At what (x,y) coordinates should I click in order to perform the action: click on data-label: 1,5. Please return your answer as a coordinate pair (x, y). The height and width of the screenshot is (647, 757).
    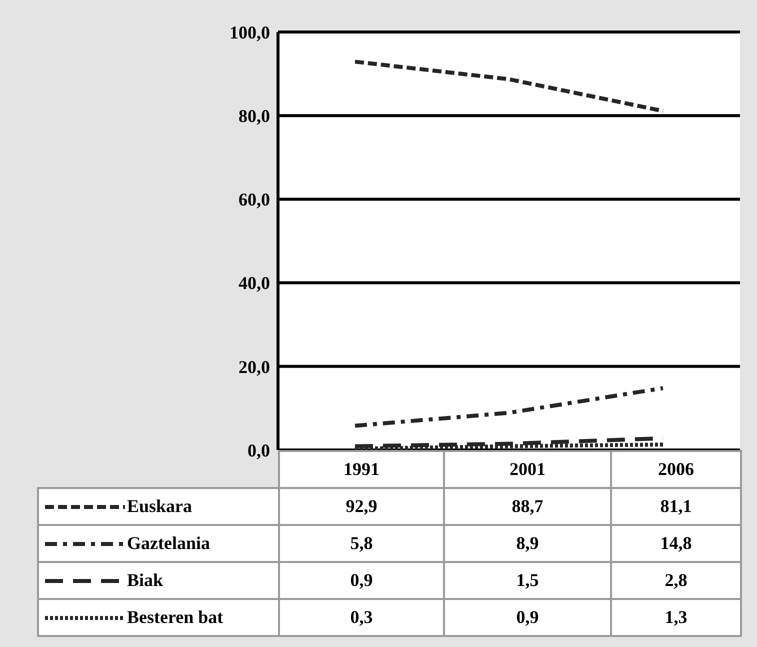
    Looking at the image, I should click on (527, 580).